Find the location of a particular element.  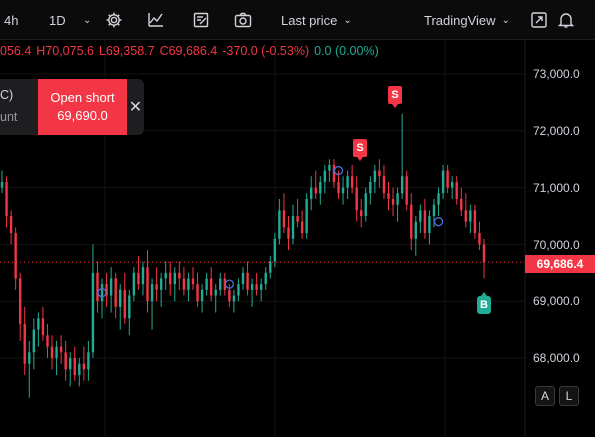

indicators-icon is located at coordinates (156, 20).